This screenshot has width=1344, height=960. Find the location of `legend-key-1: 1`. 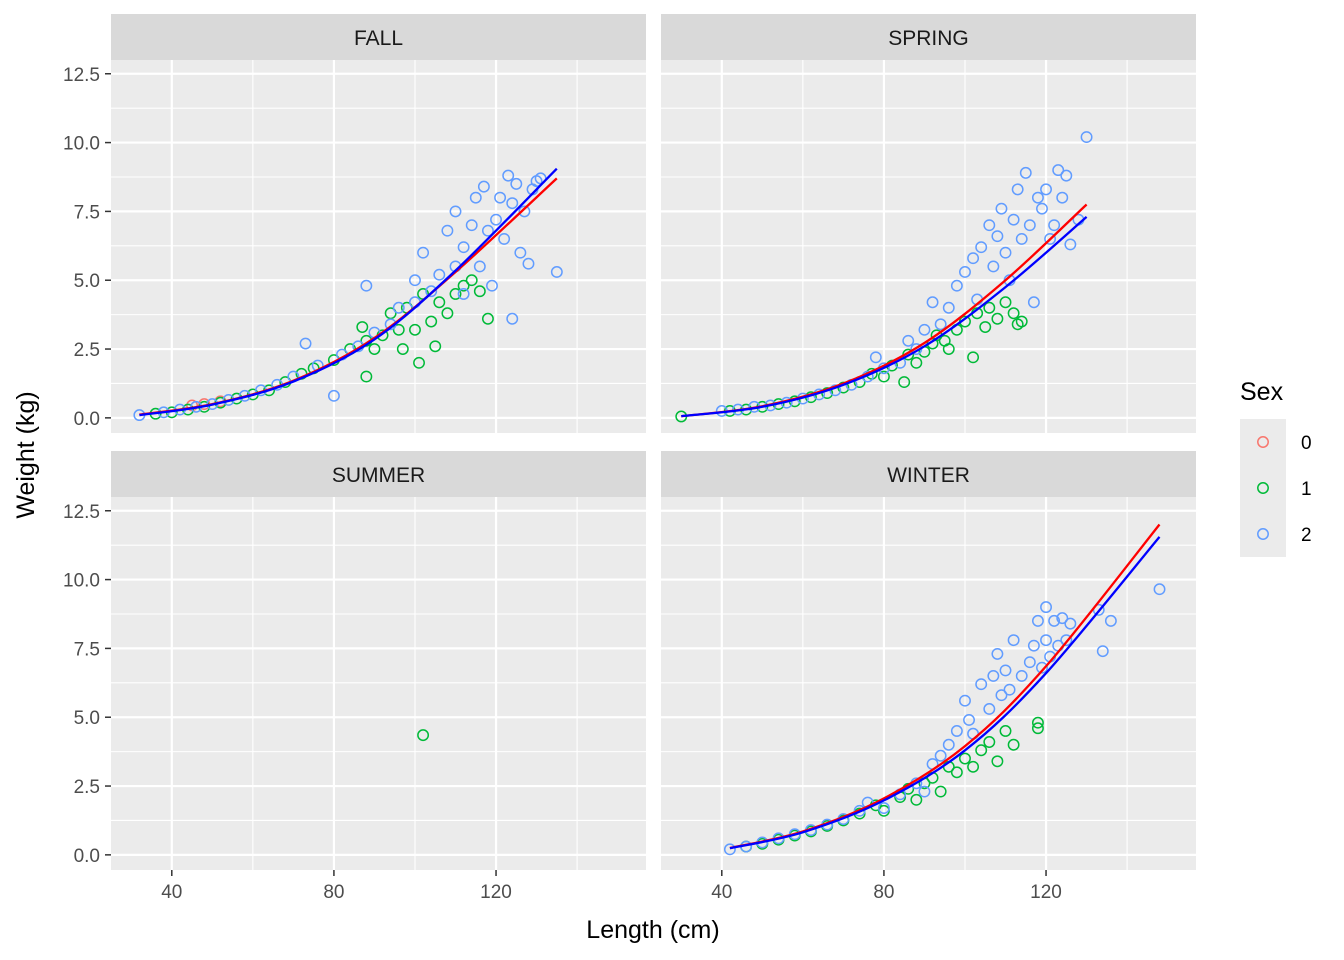

legend-key-1: 1 is located at coordinates (1276, 488).